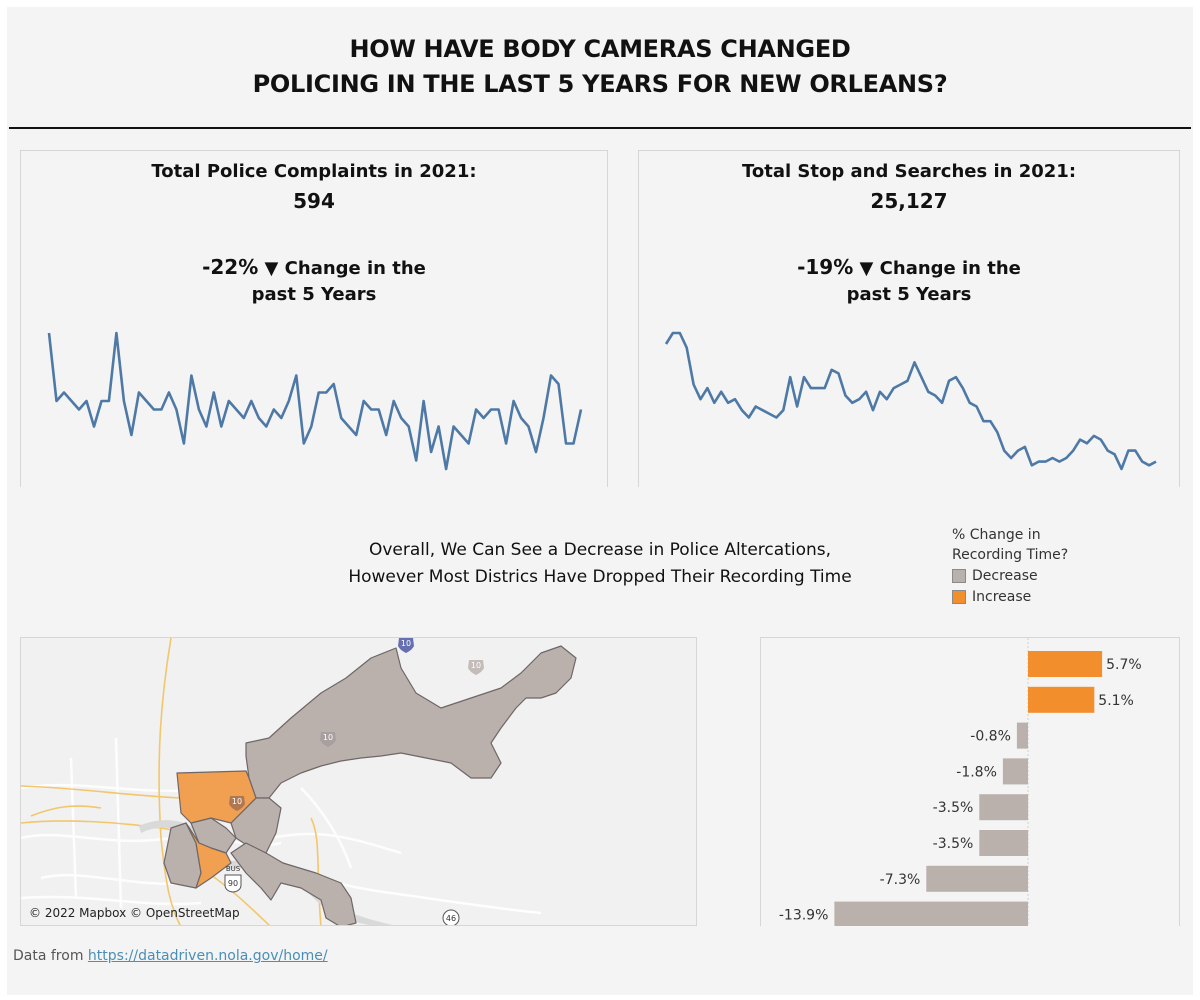 The height and width of the screenshot is (1000, 1200). I want to click on district-algiers, so click(293, 884).